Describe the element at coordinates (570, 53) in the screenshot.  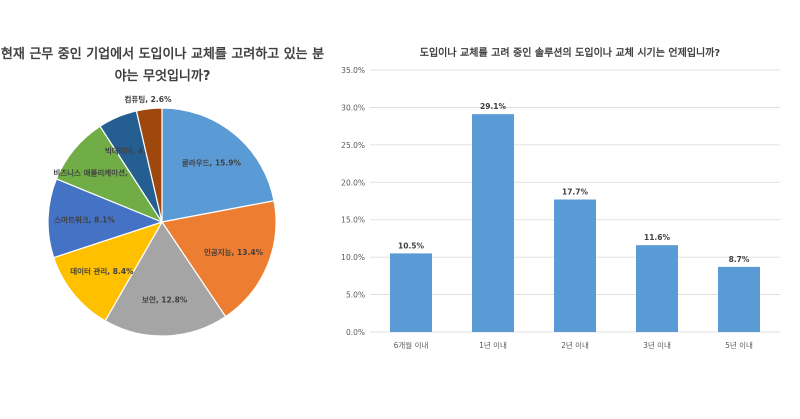
I see `bar-chart-title: 도입이나 교체를 고려 중인 솔루션의 도입이나 교체 시기는 언제입니까?` at that location.